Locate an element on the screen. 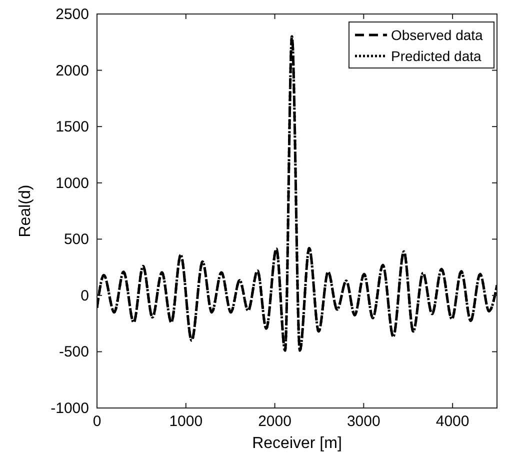  y-tick-label: 0 is located at coordinates (84, 295).